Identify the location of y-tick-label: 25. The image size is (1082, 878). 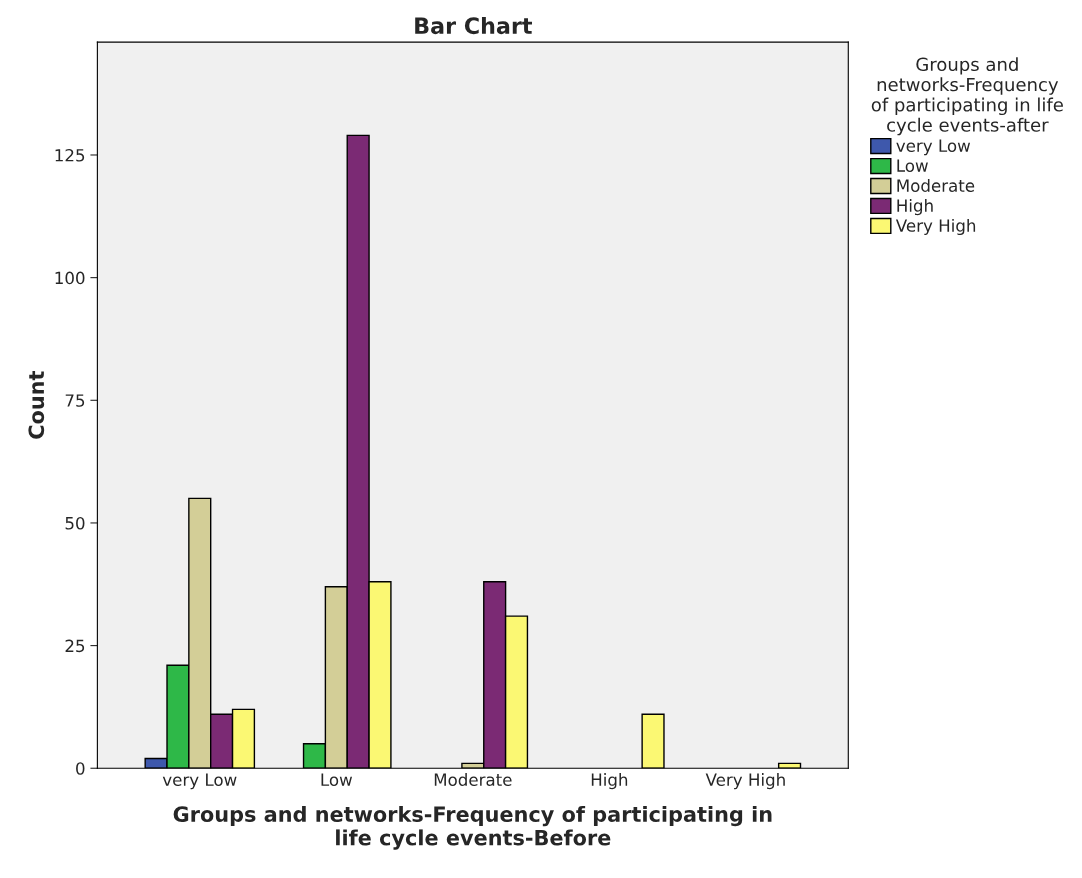
(75, 646).